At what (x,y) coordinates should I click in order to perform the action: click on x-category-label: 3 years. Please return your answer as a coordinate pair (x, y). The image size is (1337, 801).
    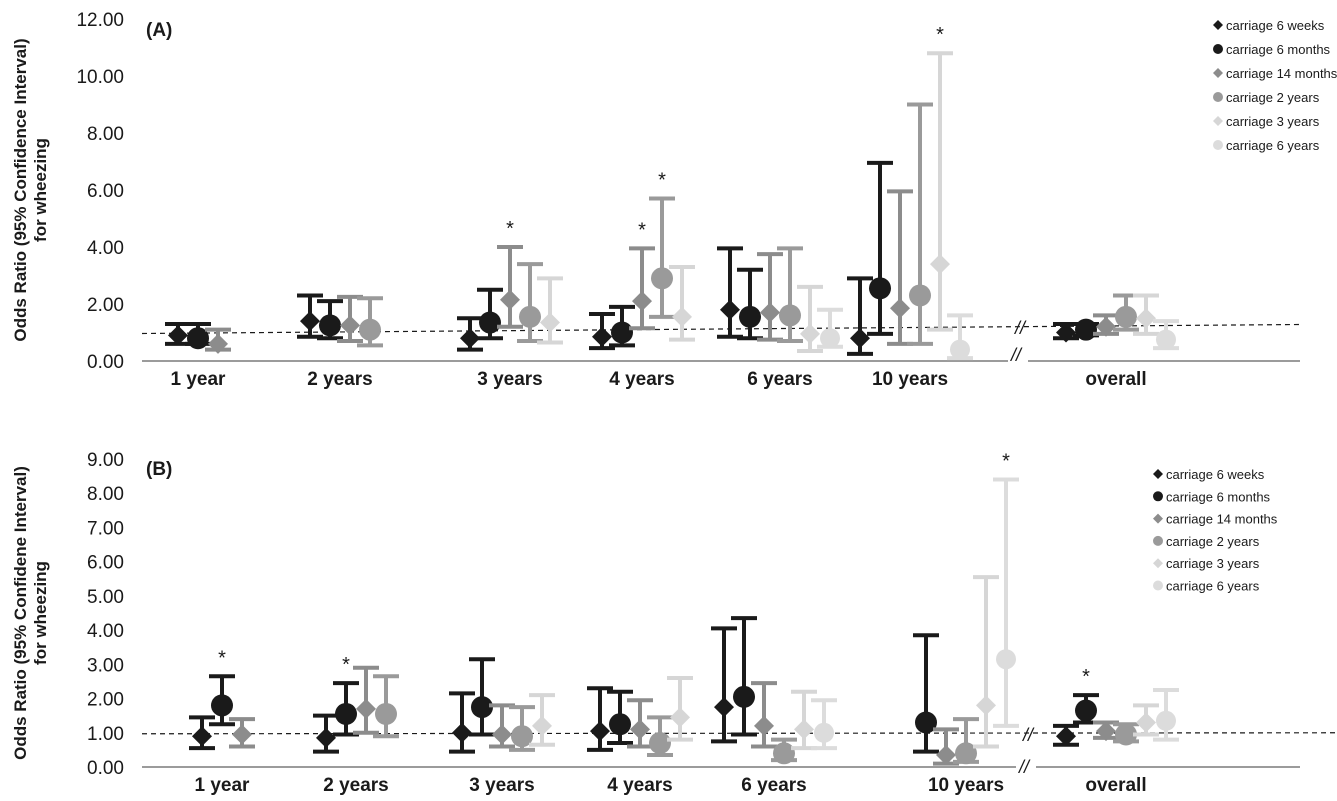
    Looking at the image, I should click on (510, 379).